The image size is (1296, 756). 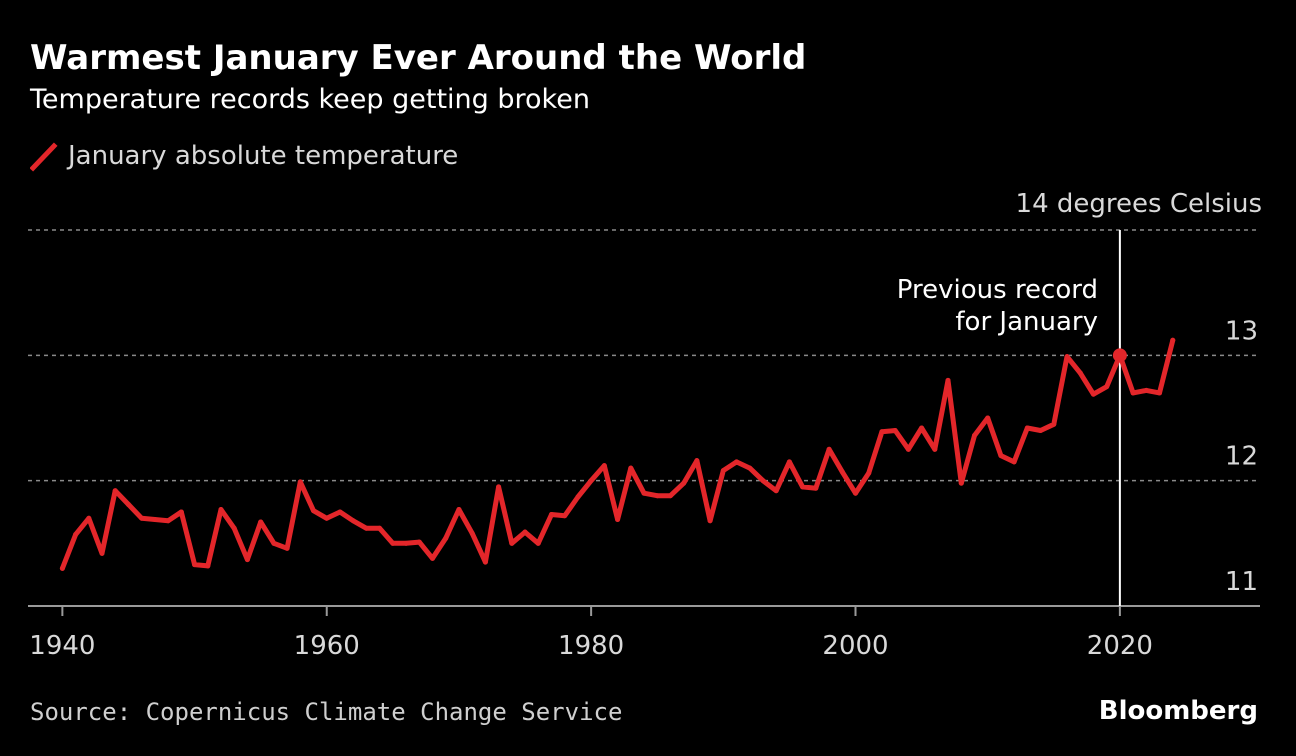 What do you see at coordinates (1241, 582) in the screenshot?
I see `y-tick-label: 11` at bounding box center [1241, 582].